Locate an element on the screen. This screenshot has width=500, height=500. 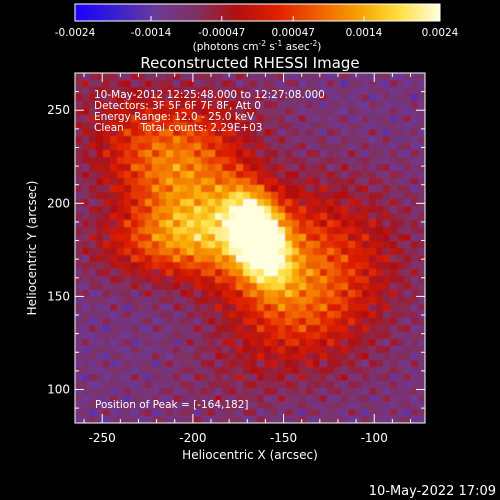
colorbar-tick-label: -0.0024 is located at coordinates (75, 33).